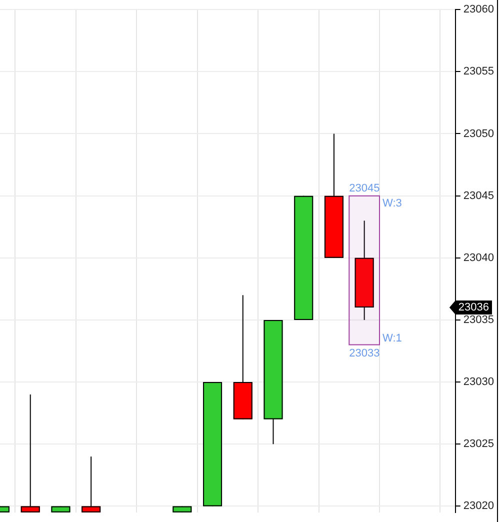 This screenshot has width=499, height=522. Describe the element at coordinates (478, 258) in the screenshot. I see `y-tick-label: 23040` at that location.